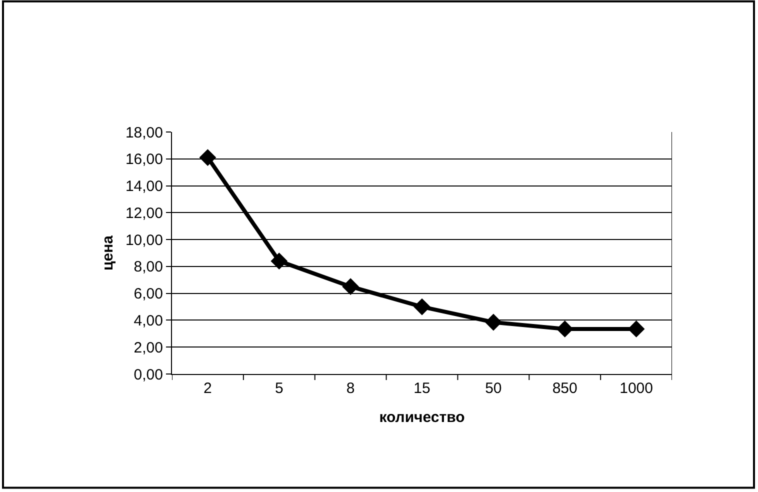  What do you see at coordinates (144, 159) in the screenshot?
I see `y-tick-label: 16,00` at bounding box center [144, 159].